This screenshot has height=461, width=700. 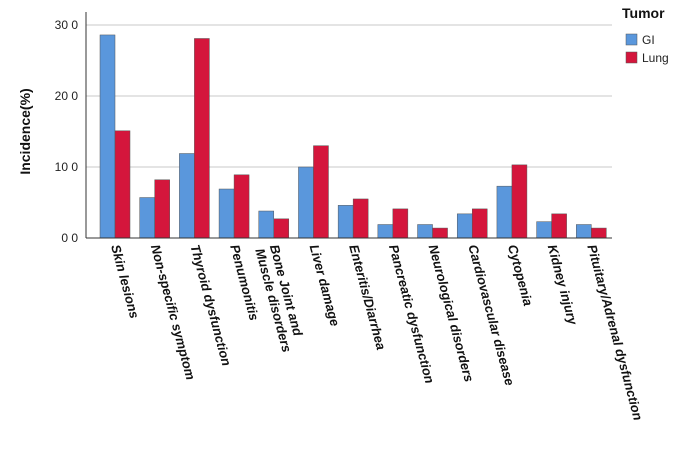 I want to click on category-label: Non-specific symptom, so click(x=173, y=312).